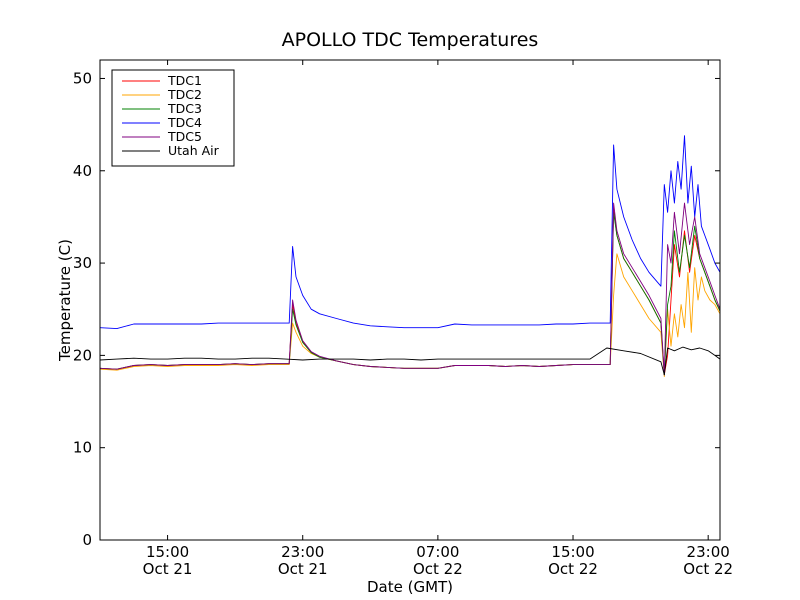 The image size is (800, 600). I want to click on y-tick-label: 10, so click(82, 448).